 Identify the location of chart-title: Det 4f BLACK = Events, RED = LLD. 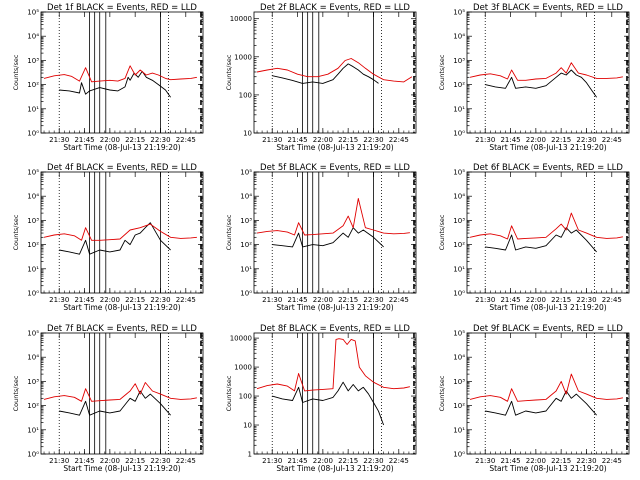
(122, 168).